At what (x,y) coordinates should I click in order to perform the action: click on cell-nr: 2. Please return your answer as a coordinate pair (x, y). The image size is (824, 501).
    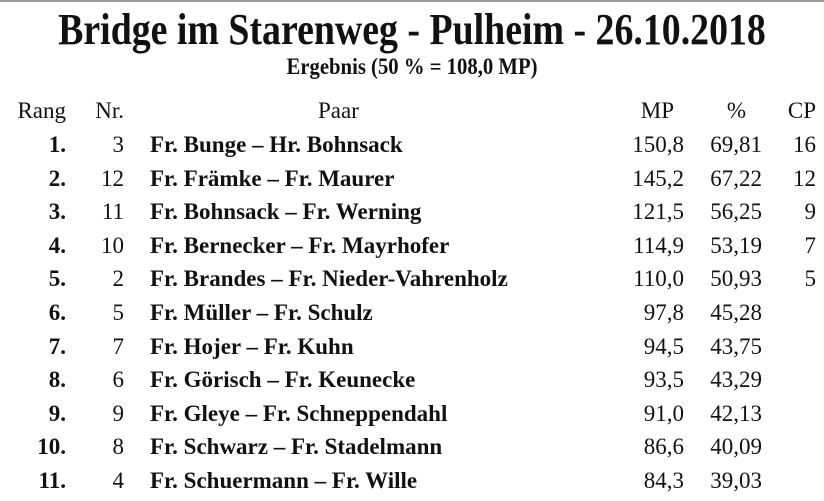
    Looking at the image, I should click on (118, 279).